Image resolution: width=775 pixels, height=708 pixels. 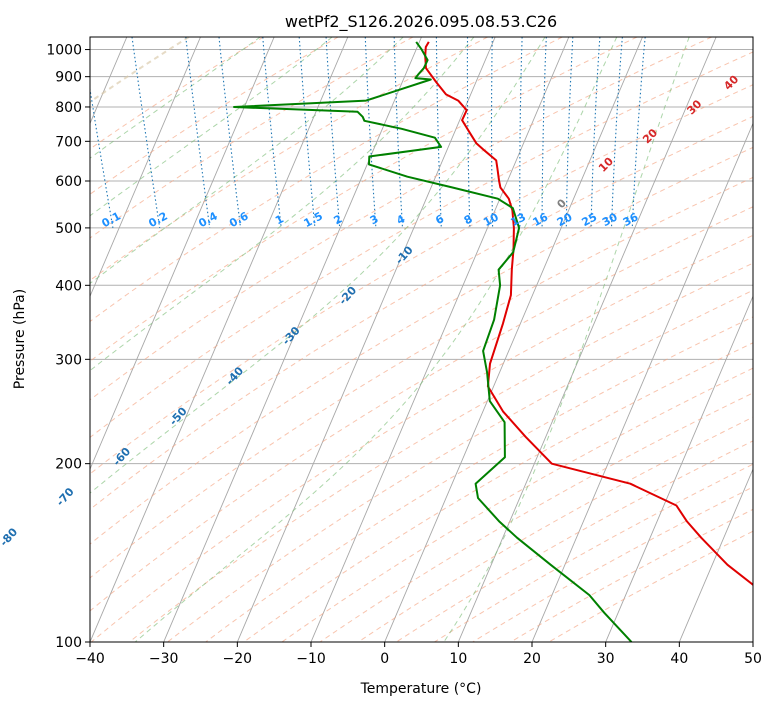 What do you see at coordinates (68, 643) in the screenshot?
I see `y-tick-label: 100` at bounding box center [68, 643].